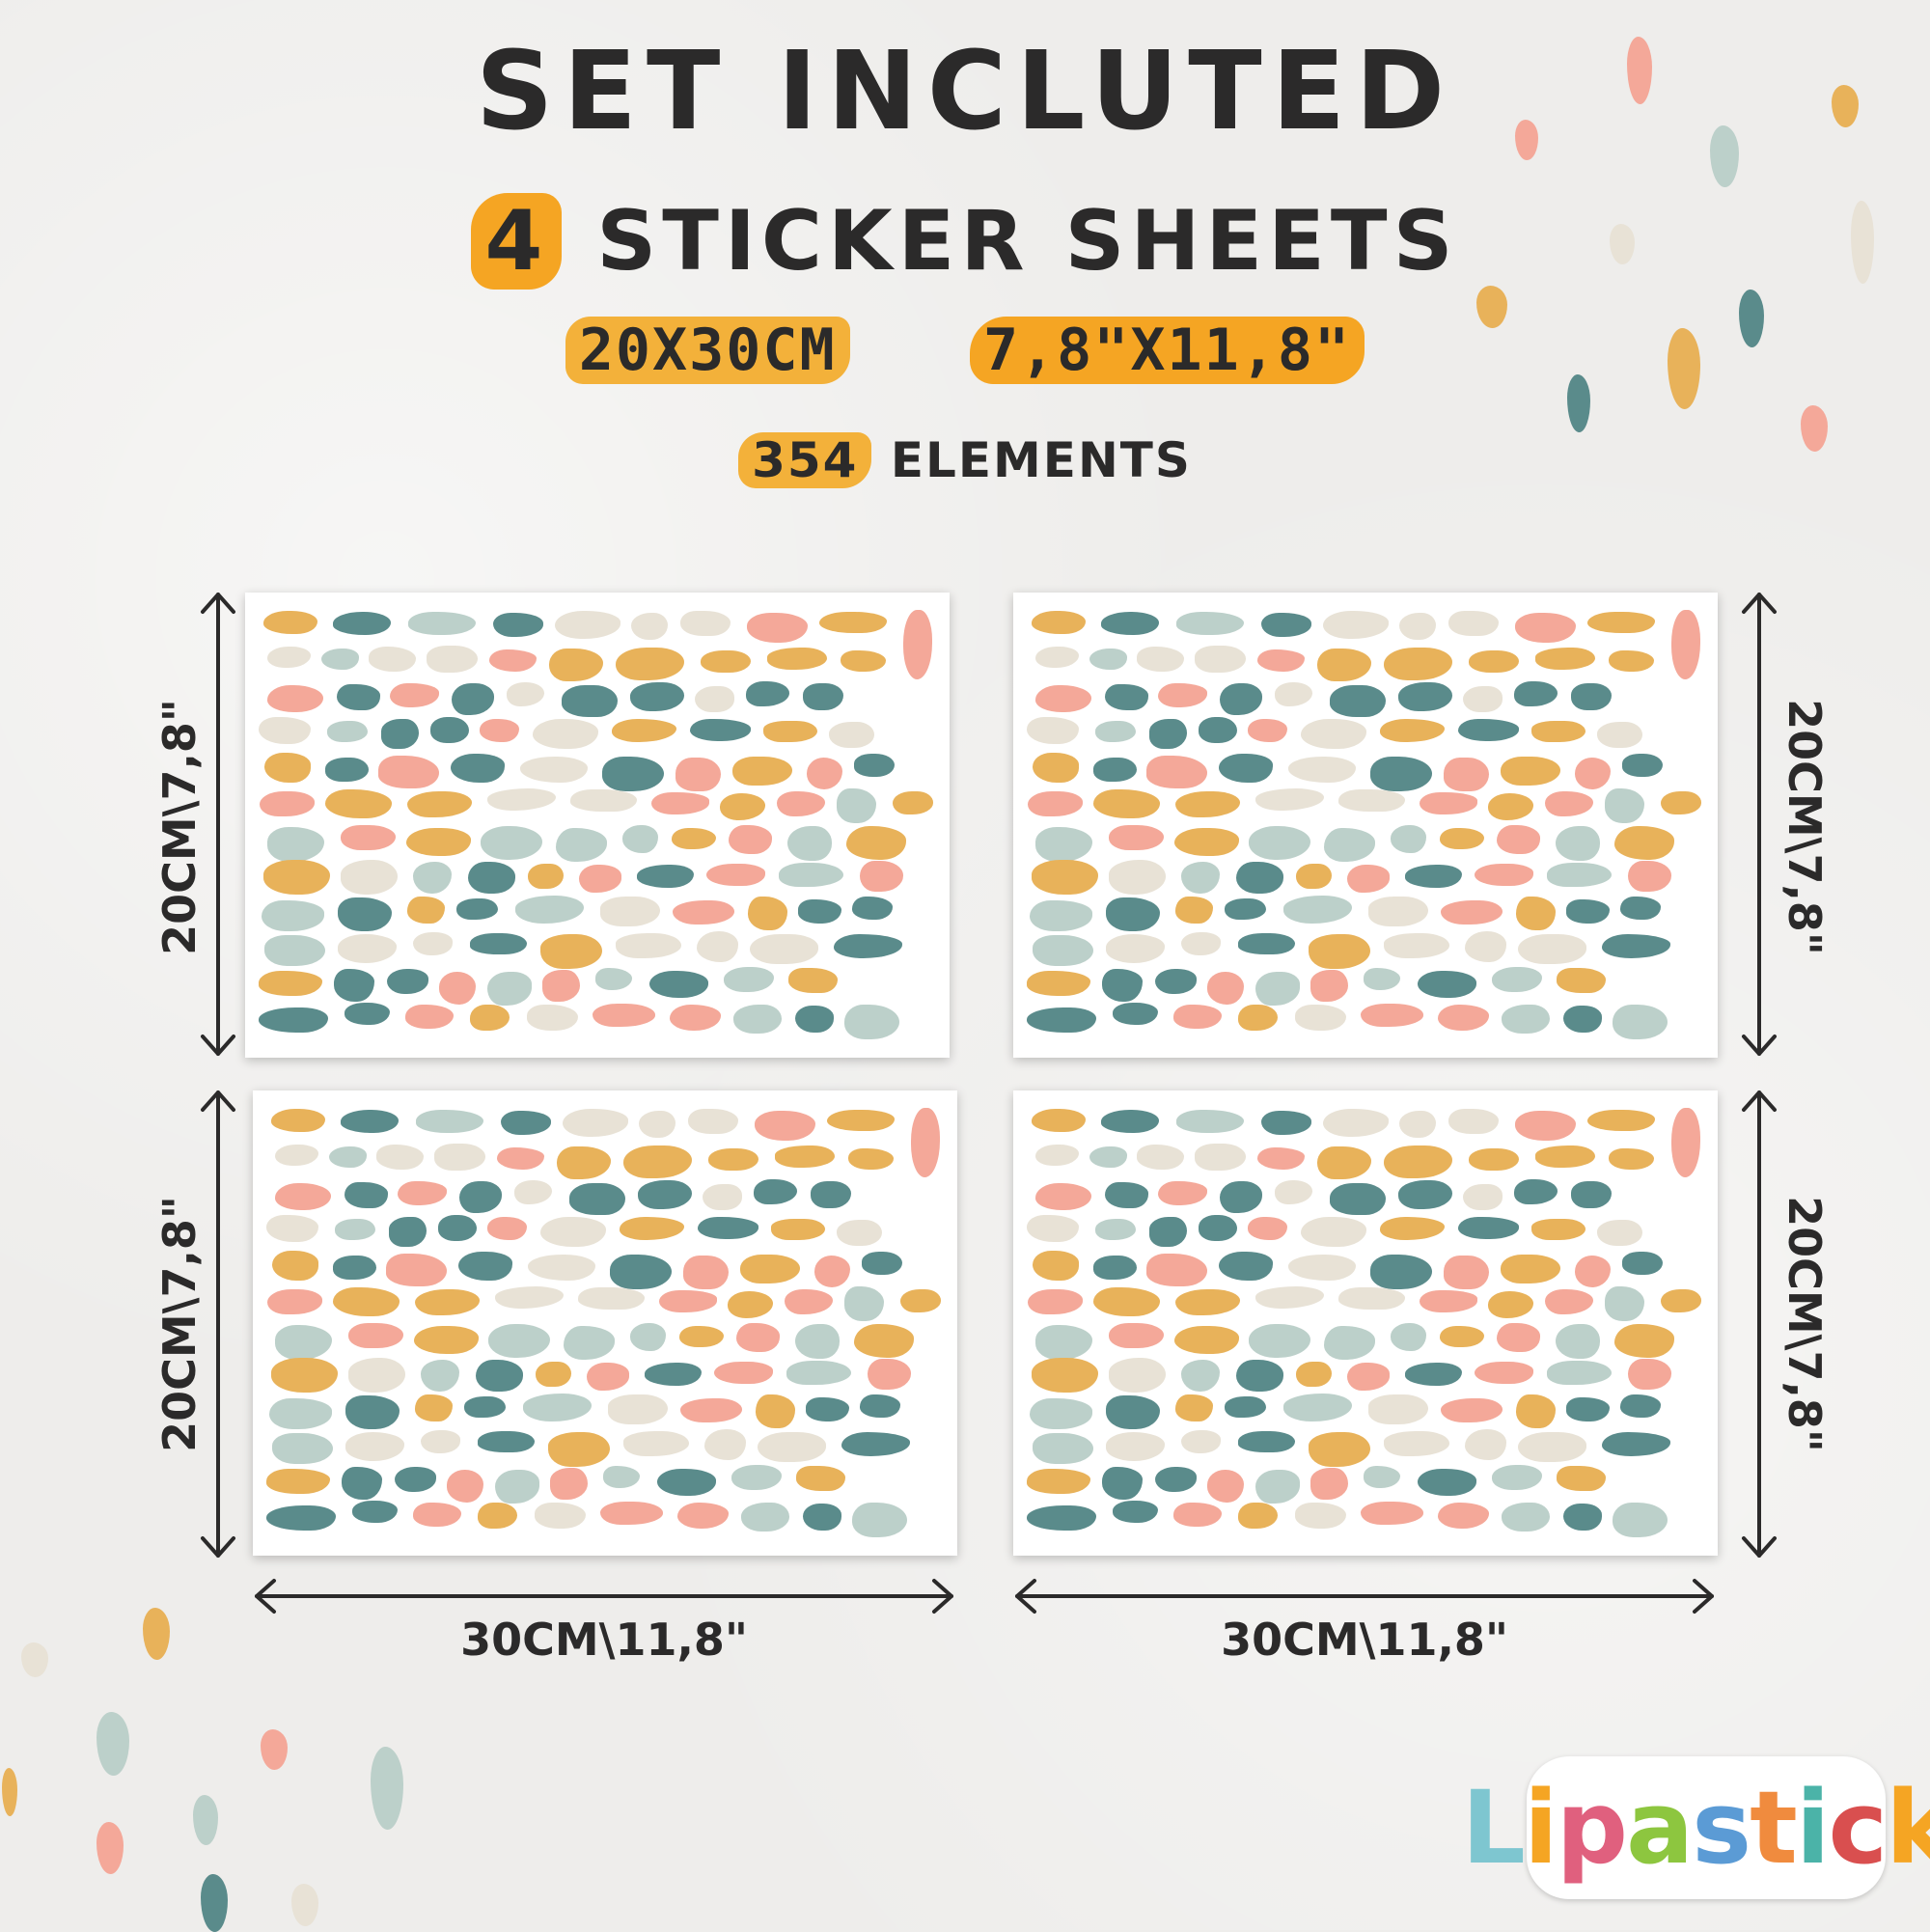 The image size is (1930, 1932). Describe the element at coordinates (965, 241) in the screenshot. I see `sheet-count-line: 4 STICKER SHEETS` at that location.